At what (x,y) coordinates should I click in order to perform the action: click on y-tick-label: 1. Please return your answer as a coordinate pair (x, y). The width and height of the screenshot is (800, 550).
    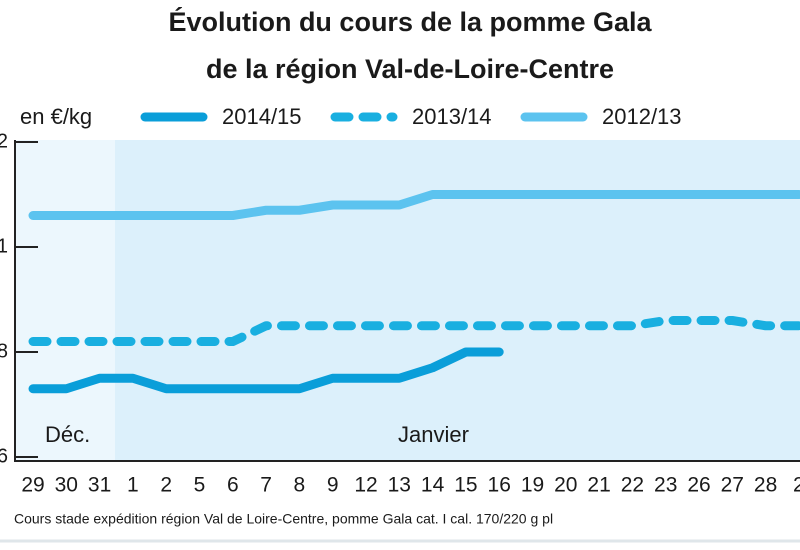
    Looking at the image, I should click on (4, 246).